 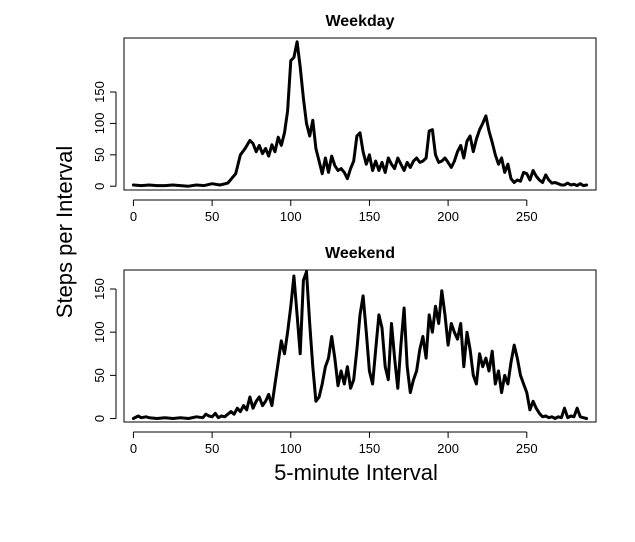 I want to click on weekday-y-tick-label: 150, so click(x=99, y=92).